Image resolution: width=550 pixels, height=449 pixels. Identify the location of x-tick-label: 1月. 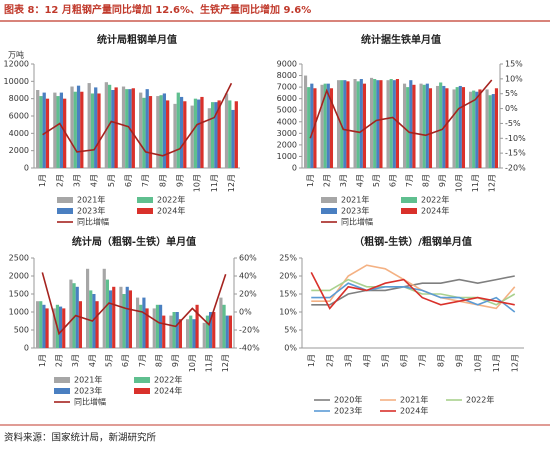
(311, 360).